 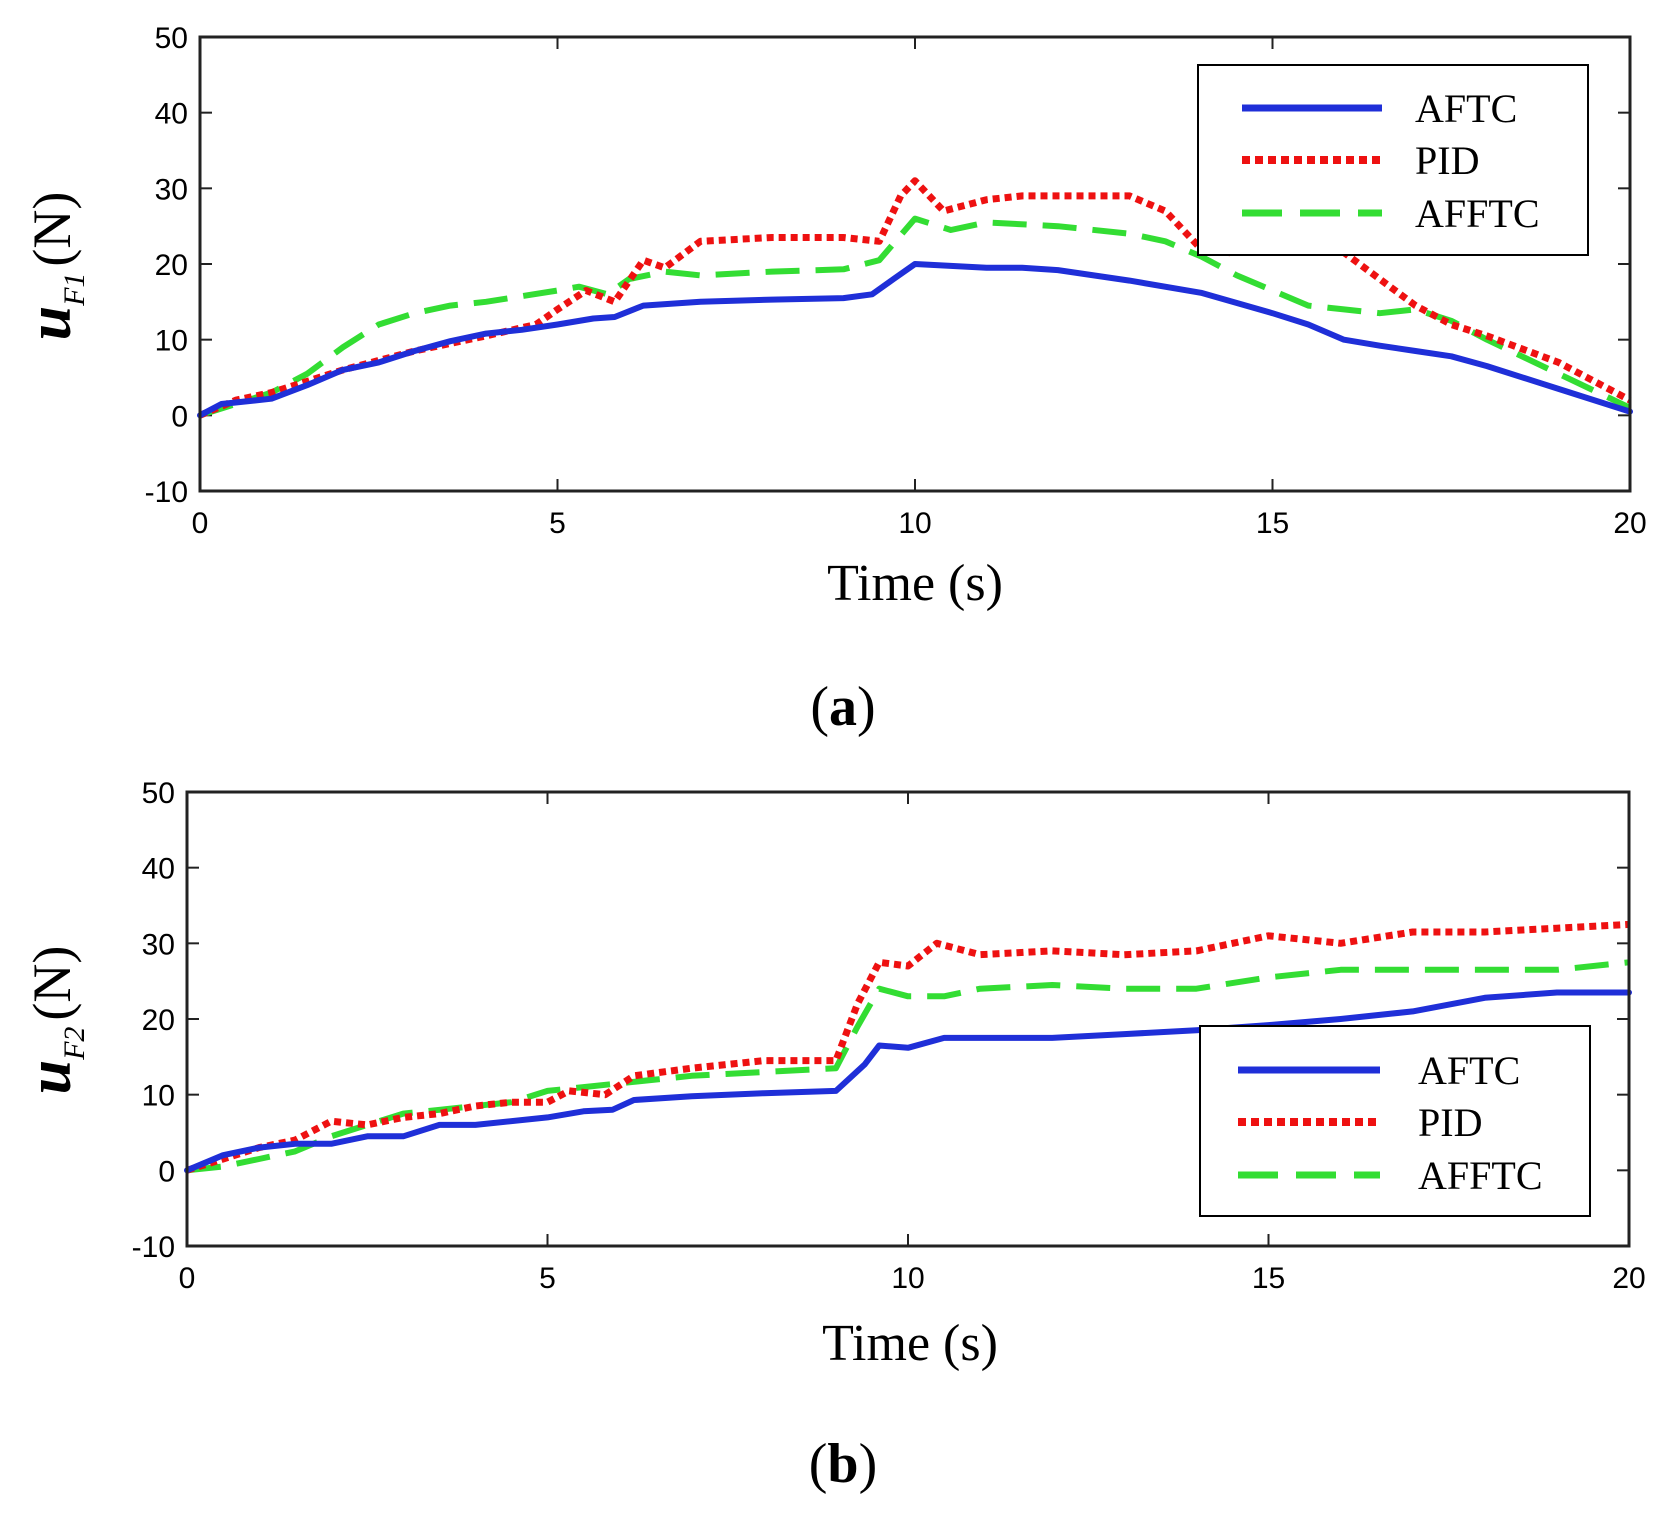 What do you see at coordinates (52, 983) in the screenshot?
I see `panel-b-y-unit: (N)` at bounding box center [52, 983].